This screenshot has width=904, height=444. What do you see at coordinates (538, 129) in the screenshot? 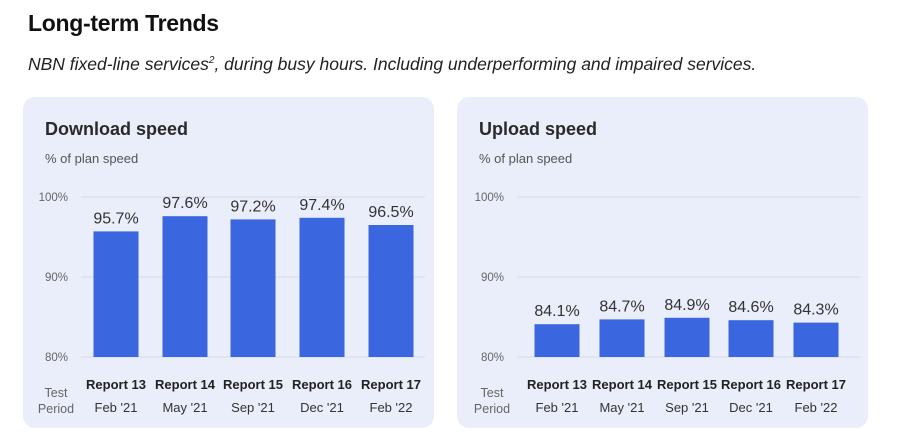
I see `chart-title: Upload speed` at bounding box center [538, 129].